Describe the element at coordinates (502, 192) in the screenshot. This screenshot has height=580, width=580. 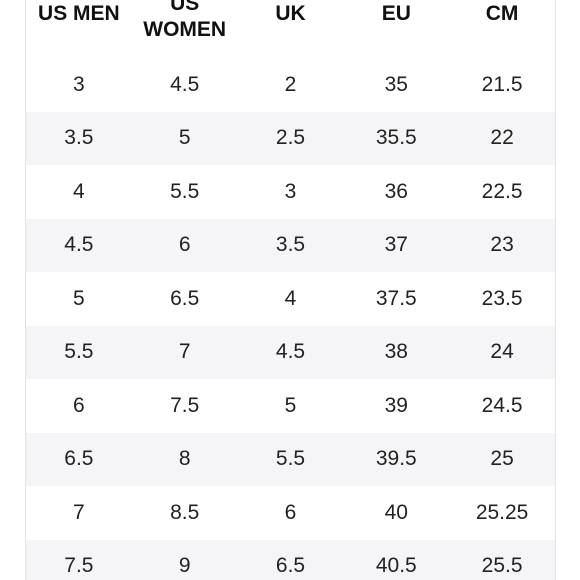
I see `cell-cm: 22.5` at that location.